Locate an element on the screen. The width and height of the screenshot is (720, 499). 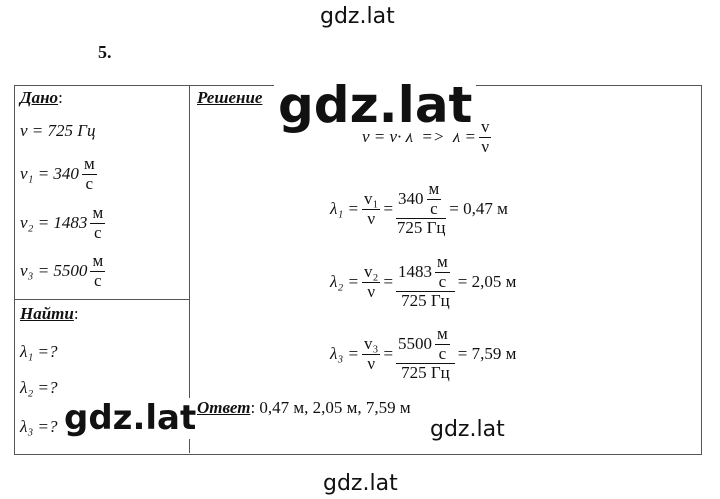
expression: v₃ = 5500 is located at coordinates (54, 271).